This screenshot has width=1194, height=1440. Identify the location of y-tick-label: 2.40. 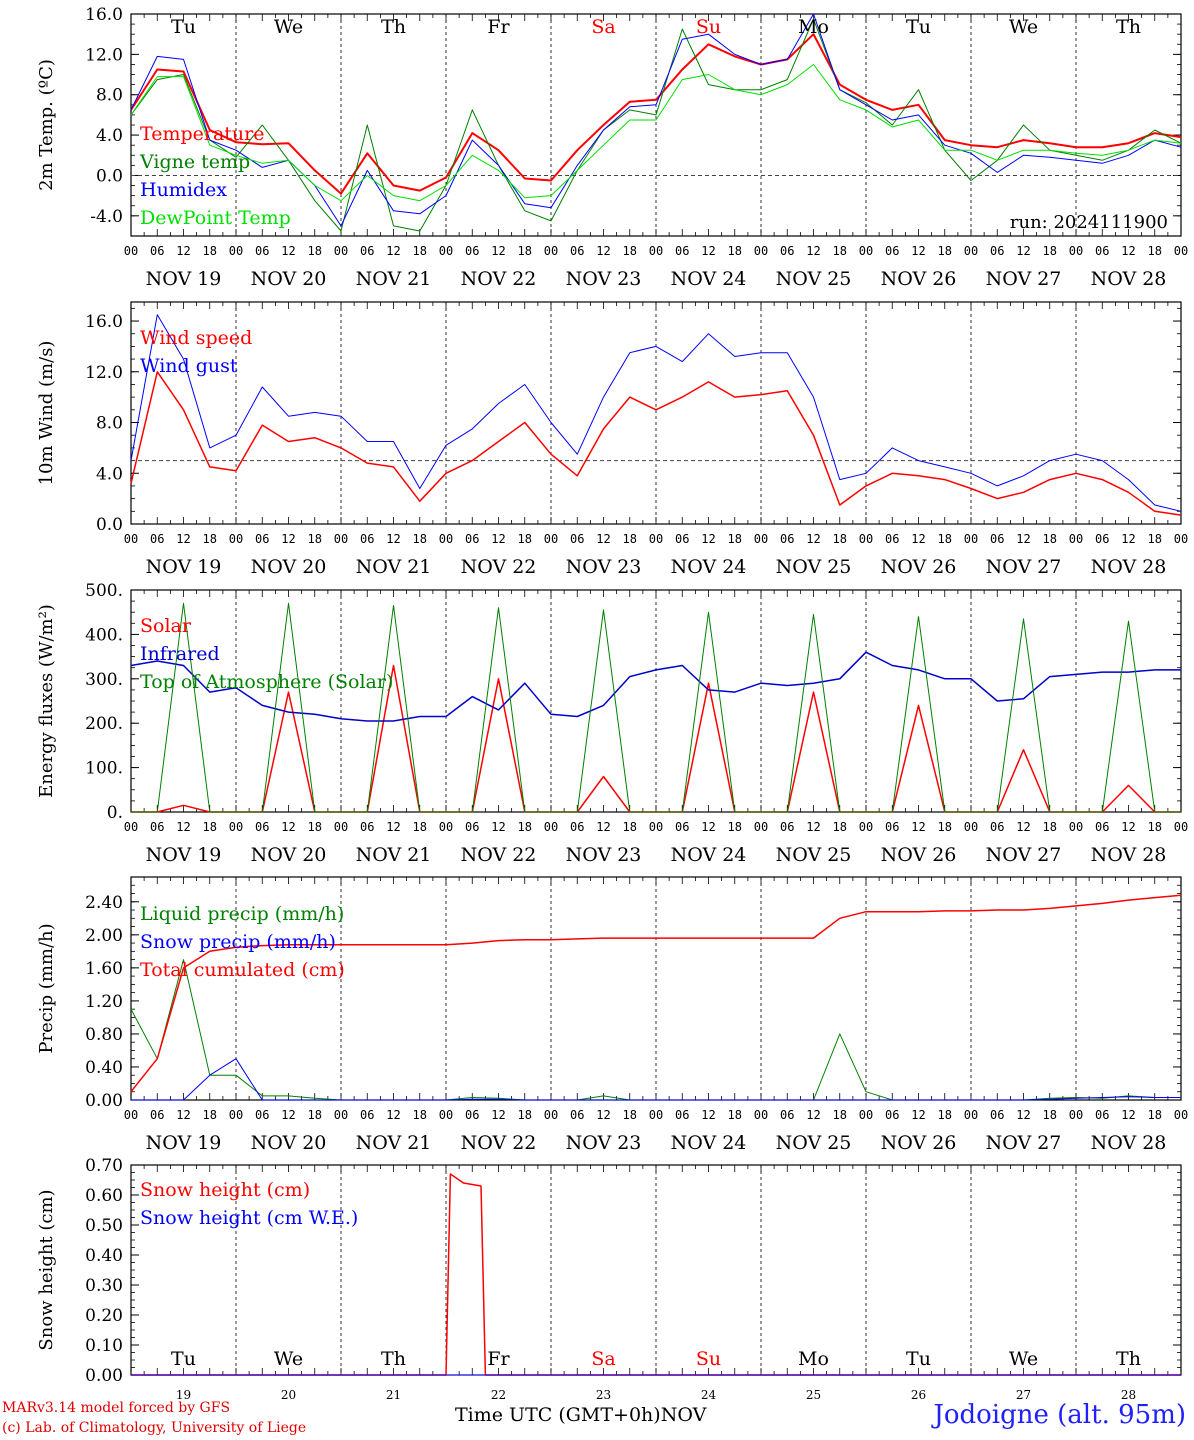
(104, 903).